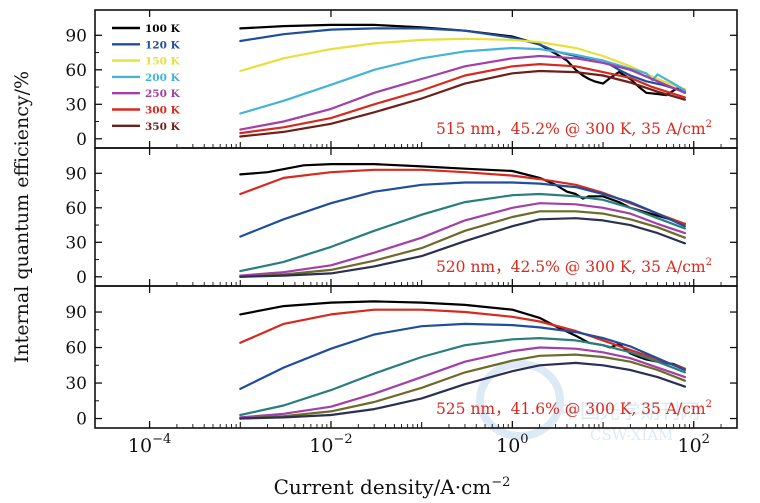 The height and width of the screenshot is (503, 760). I want to click on panel-annotation: 520 nm，42.5% @ 300 K, 35 A/cm2, so click(574, 266).